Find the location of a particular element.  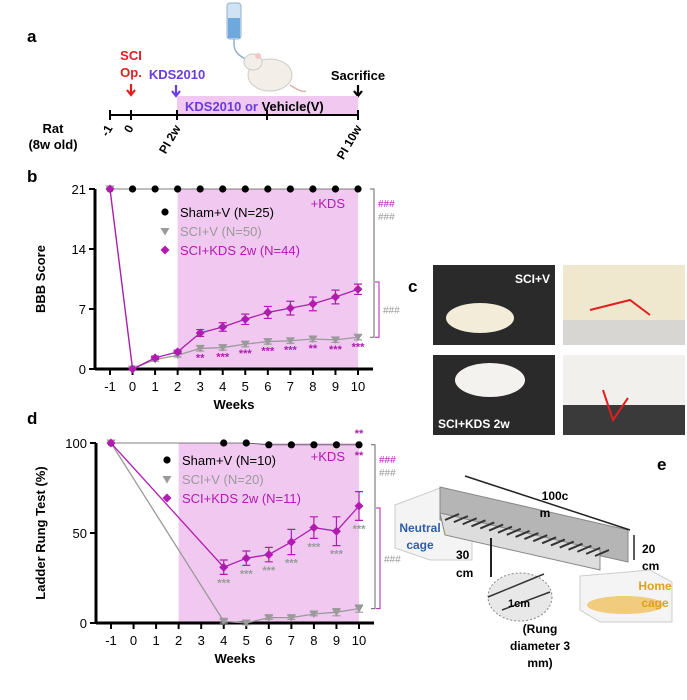

y-tick-label: 50 is located at coordinates (80, 533).